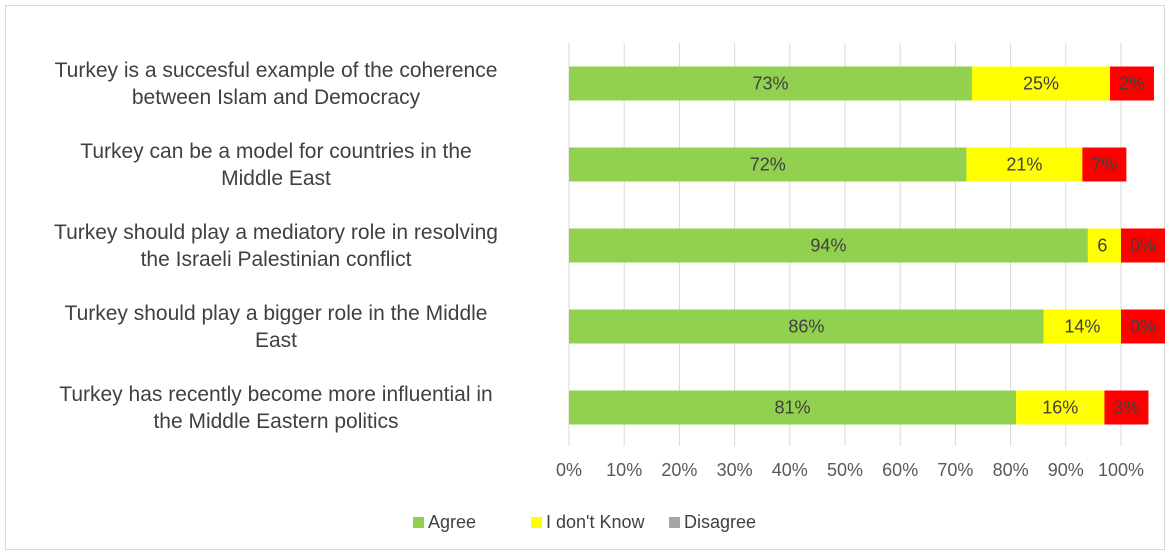 This screenshot has width=1172, height=557. I want to click on x-tick-label: 30%, so click(735, 470).